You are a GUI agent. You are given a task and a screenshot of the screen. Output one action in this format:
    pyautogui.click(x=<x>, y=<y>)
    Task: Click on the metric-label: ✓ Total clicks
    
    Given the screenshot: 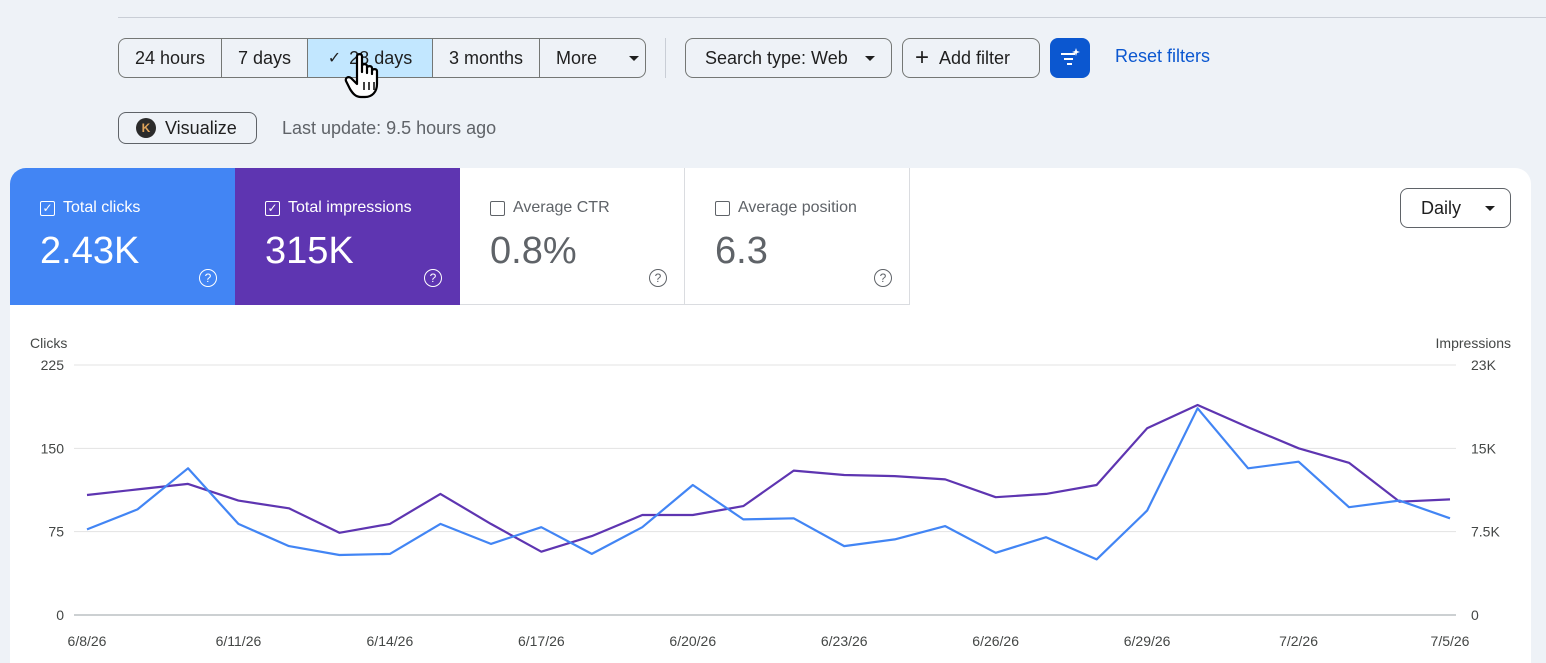 What is the action you would take?
    pyautogui.click(x=90, y=208)
    